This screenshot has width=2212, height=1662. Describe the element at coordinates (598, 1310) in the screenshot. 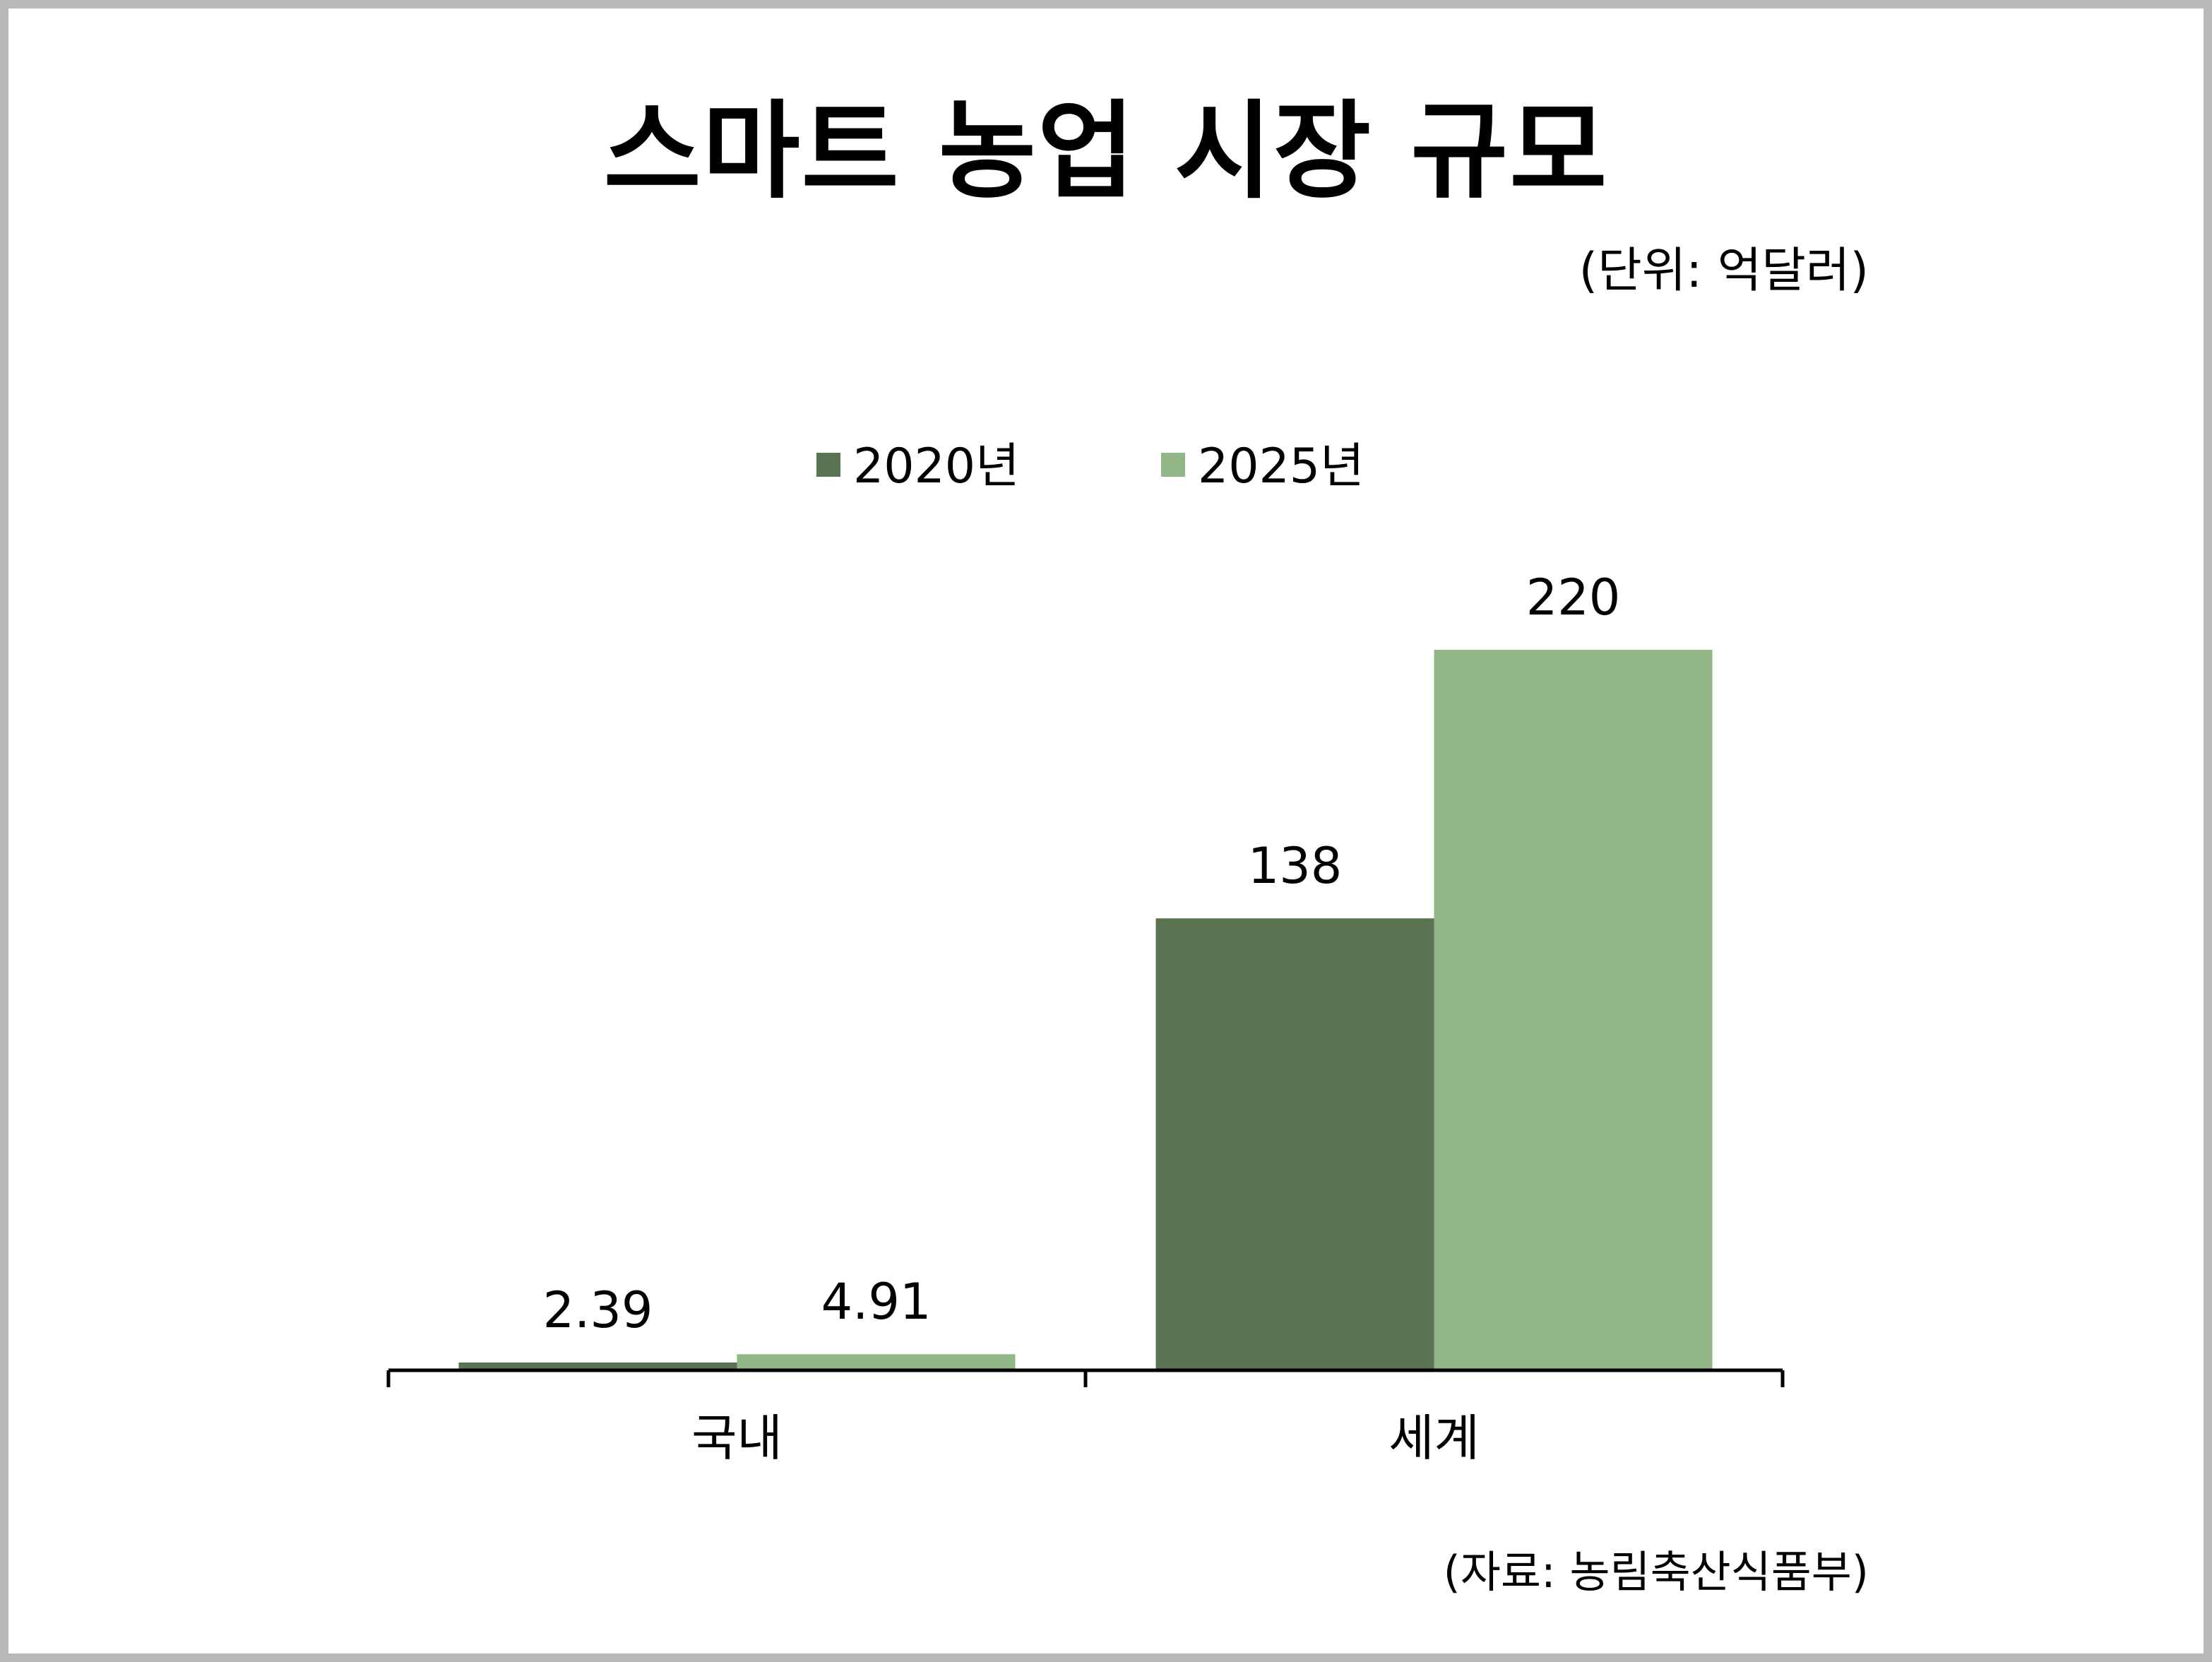

I see `data-label-0-0: 2.39` at that location.